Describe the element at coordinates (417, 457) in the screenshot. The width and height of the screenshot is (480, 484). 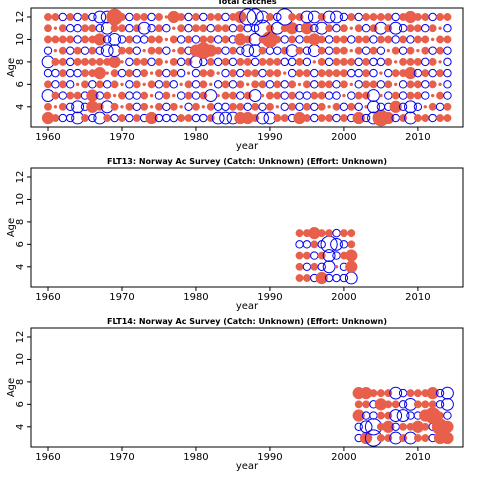
I see `x-tick-label: 2010` at that location.